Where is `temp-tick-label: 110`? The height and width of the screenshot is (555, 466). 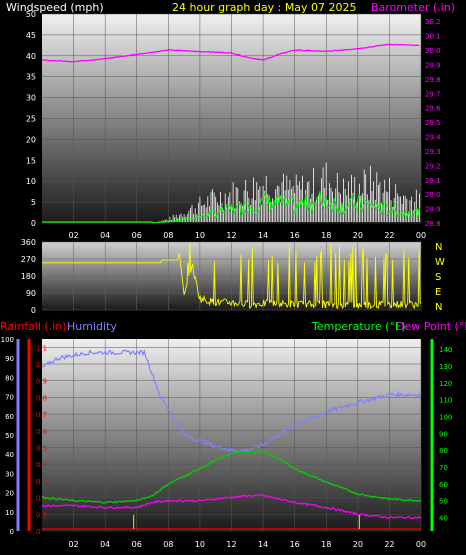 temp-tick-label: 110 is located at coordinates (445, 401).